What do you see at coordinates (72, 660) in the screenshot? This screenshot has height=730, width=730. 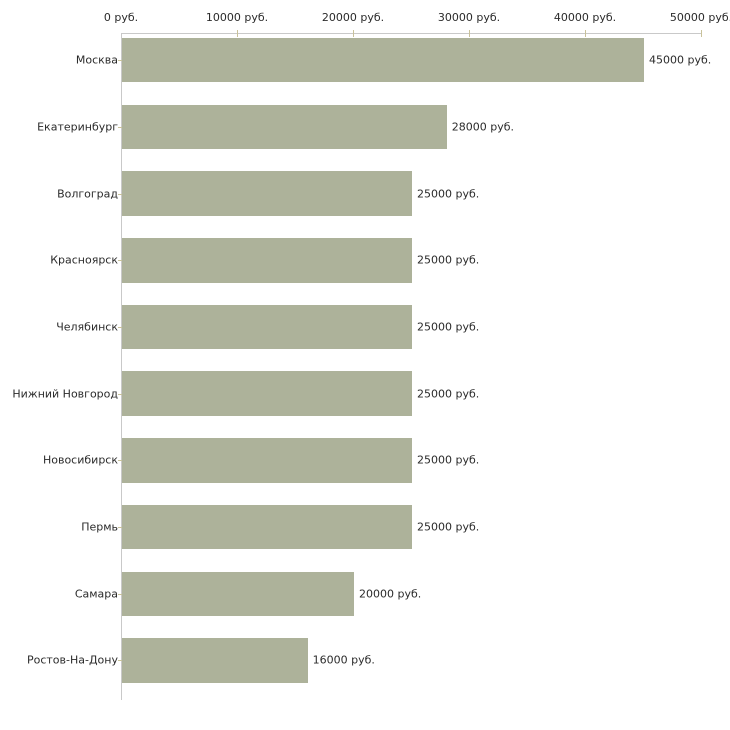 I see `category-label: Ростов-На-Дону` at bounding box center [72, 660].